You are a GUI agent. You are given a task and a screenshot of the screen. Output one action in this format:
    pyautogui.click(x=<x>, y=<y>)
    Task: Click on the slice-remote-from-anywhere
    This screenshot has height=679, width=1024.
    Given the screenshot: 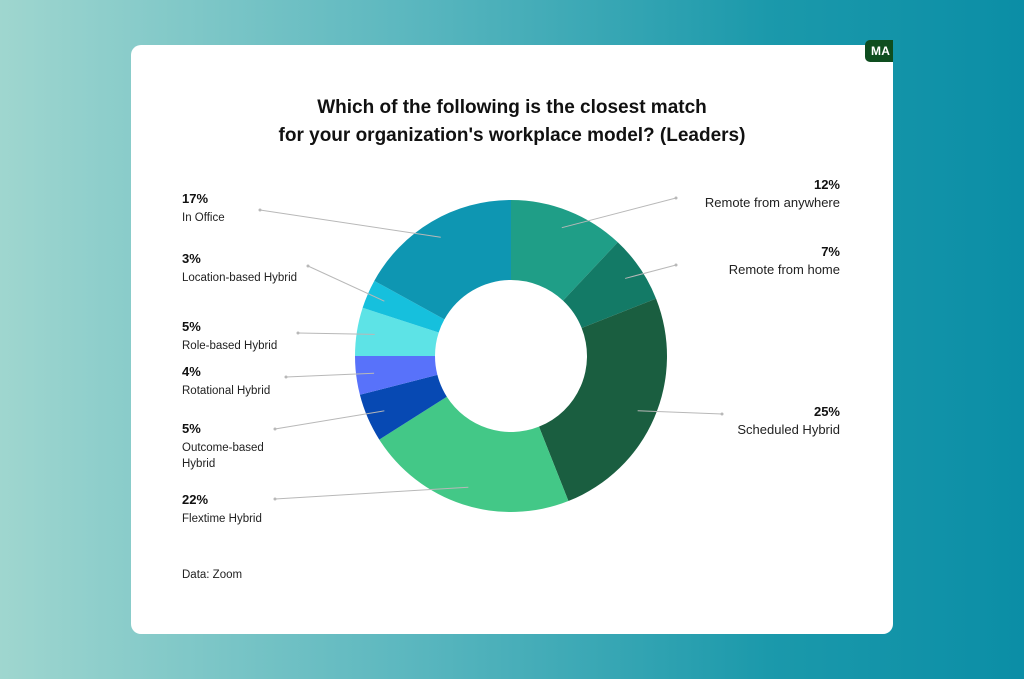 What is the action you would take?
    pyautogui.click(x=564, y=250)
    